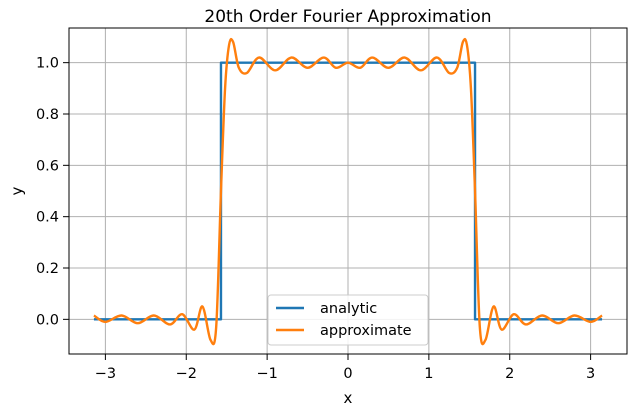 Image resolution: width=638 pixels, height=413 pixels. What do you see at coordinates (347, 374) in the screenshot?
I see `x-tick-label: 0` at bounding box center [347, 374].